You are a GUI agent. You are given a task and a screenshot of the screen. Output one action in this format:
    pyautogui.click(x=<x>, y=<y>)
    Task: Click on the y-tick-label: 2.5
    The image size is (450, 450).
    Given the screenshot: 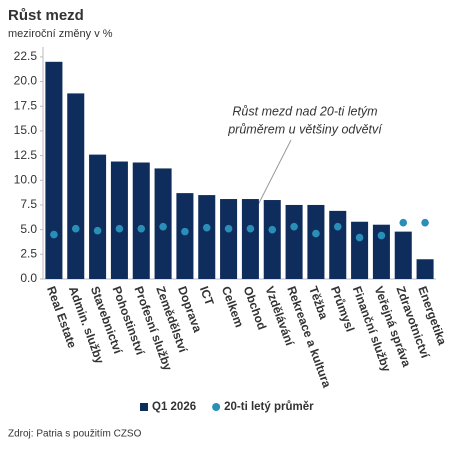 What is the action you would take?
    pyautogui.click(x=28, y=253)
    